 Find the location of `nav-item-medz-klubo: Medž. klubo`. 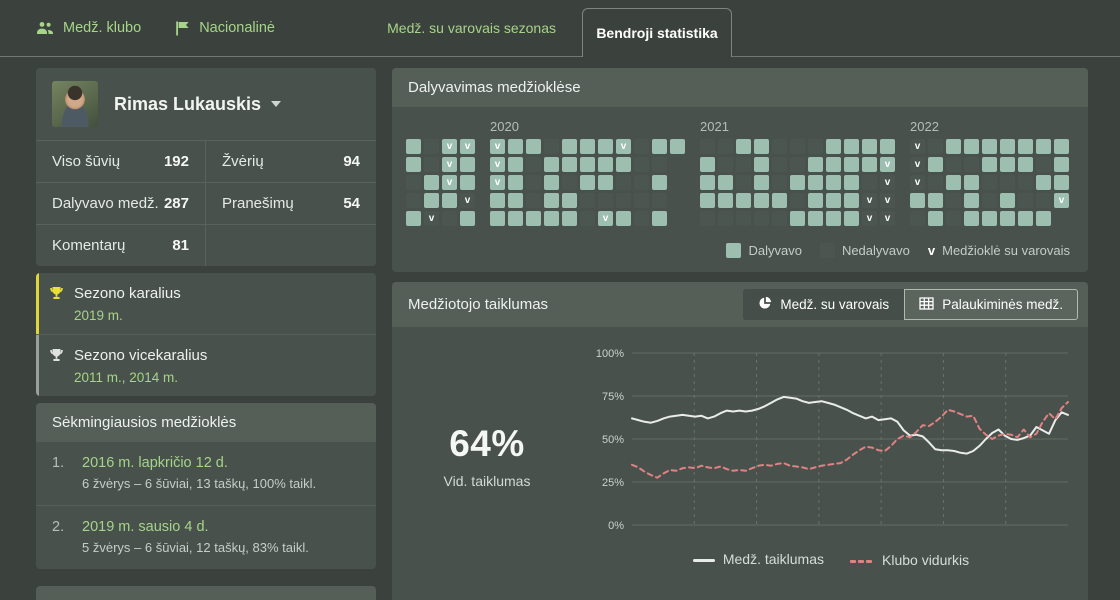

nav-item-medz-klubo: Medž. klubo is located at coordinates (88, 28).